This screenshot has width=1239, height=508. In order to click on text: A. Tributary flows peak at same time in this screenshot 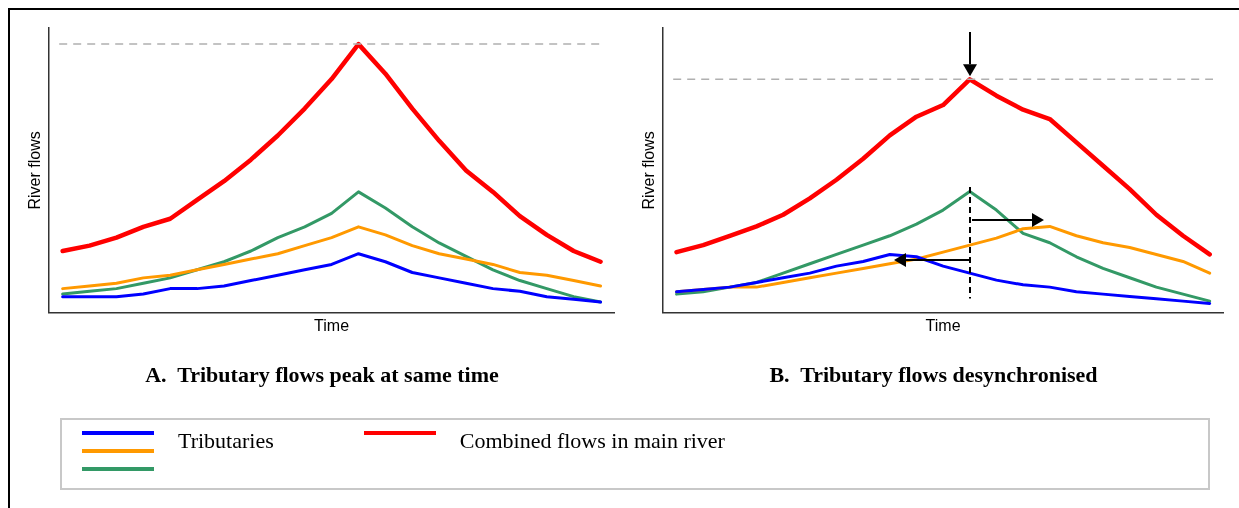, I will do `click(322, 375)`.